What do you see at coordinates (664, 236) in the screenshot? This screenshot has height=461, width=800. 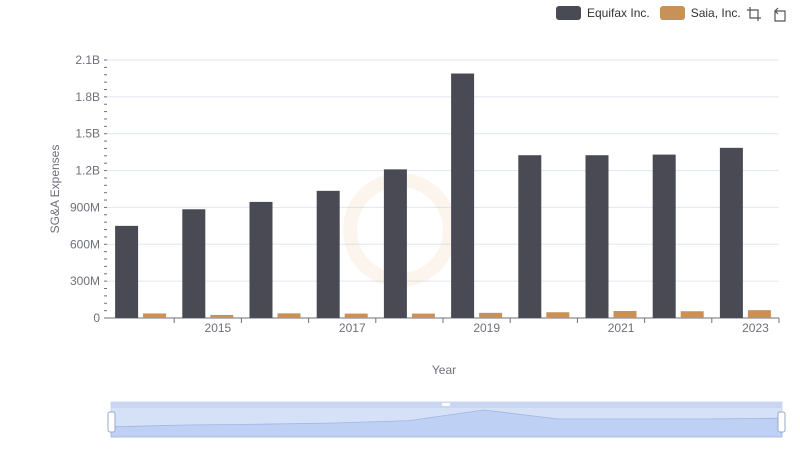 I see `bar-equifax-inc-2022` at bounding box center [664, 236].